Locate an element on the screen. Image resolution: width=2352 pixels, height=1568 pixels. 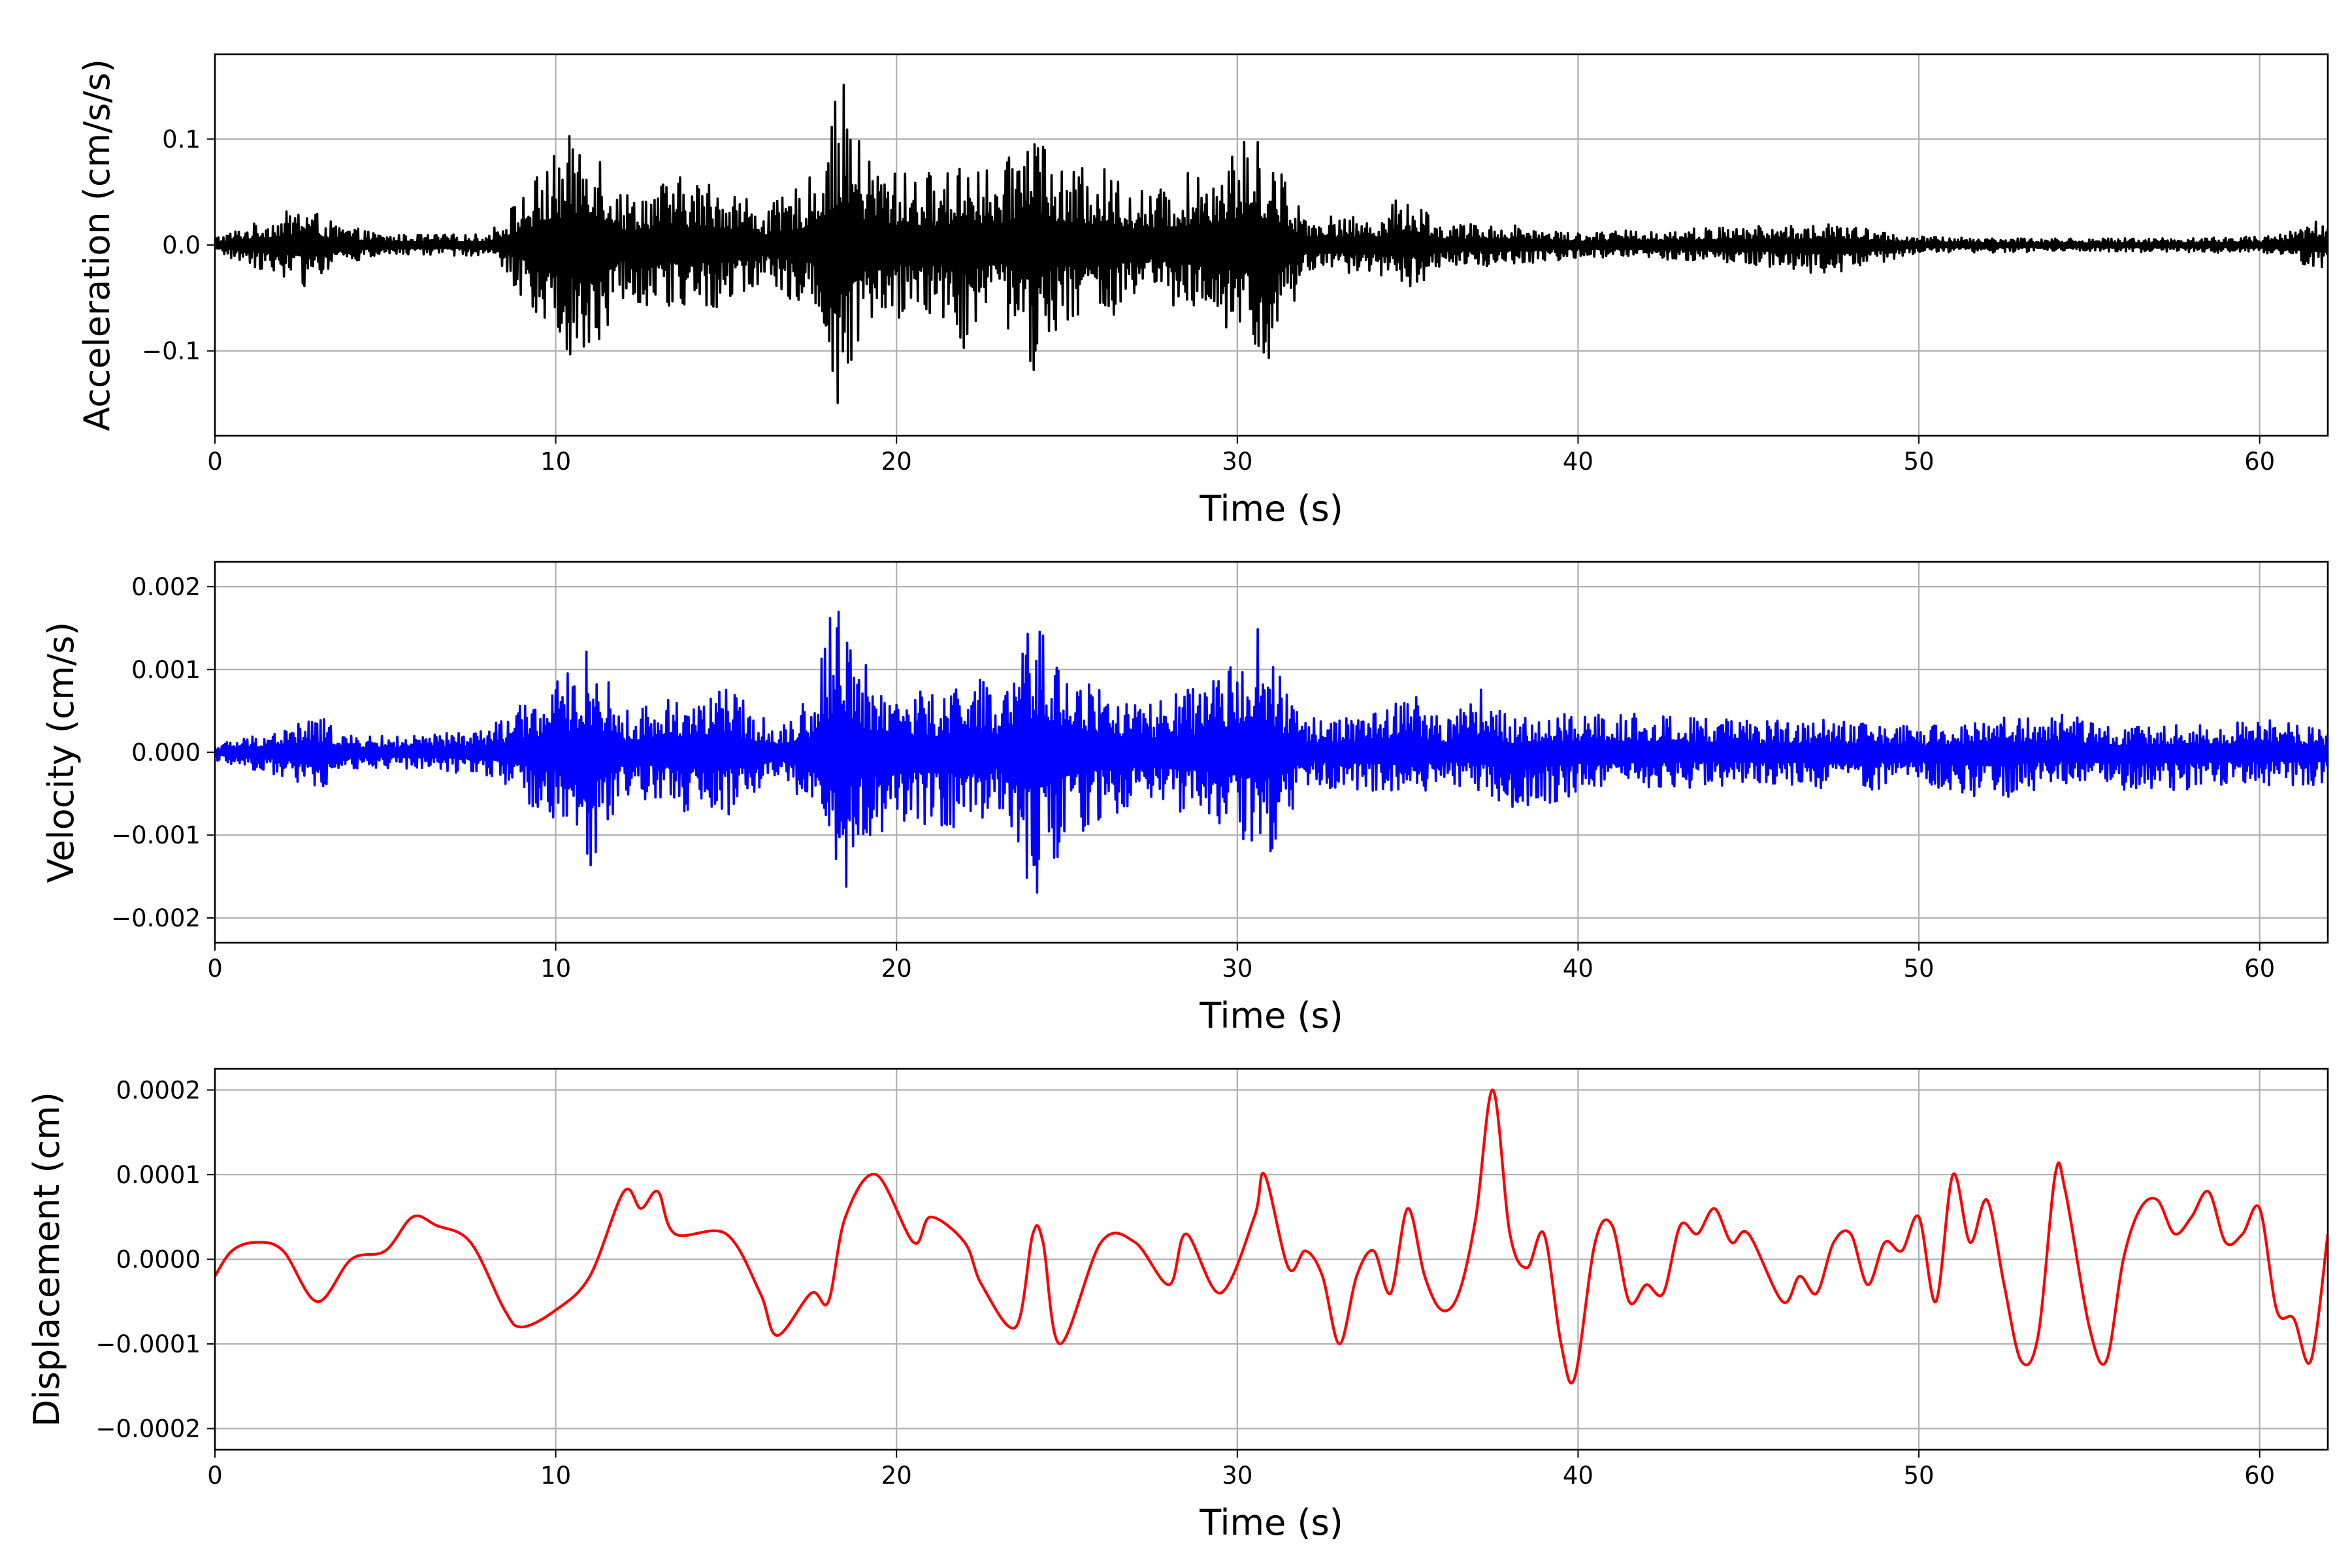
displacement-y-tick-label: −0.0002 is located at coordinates (148, 1429).